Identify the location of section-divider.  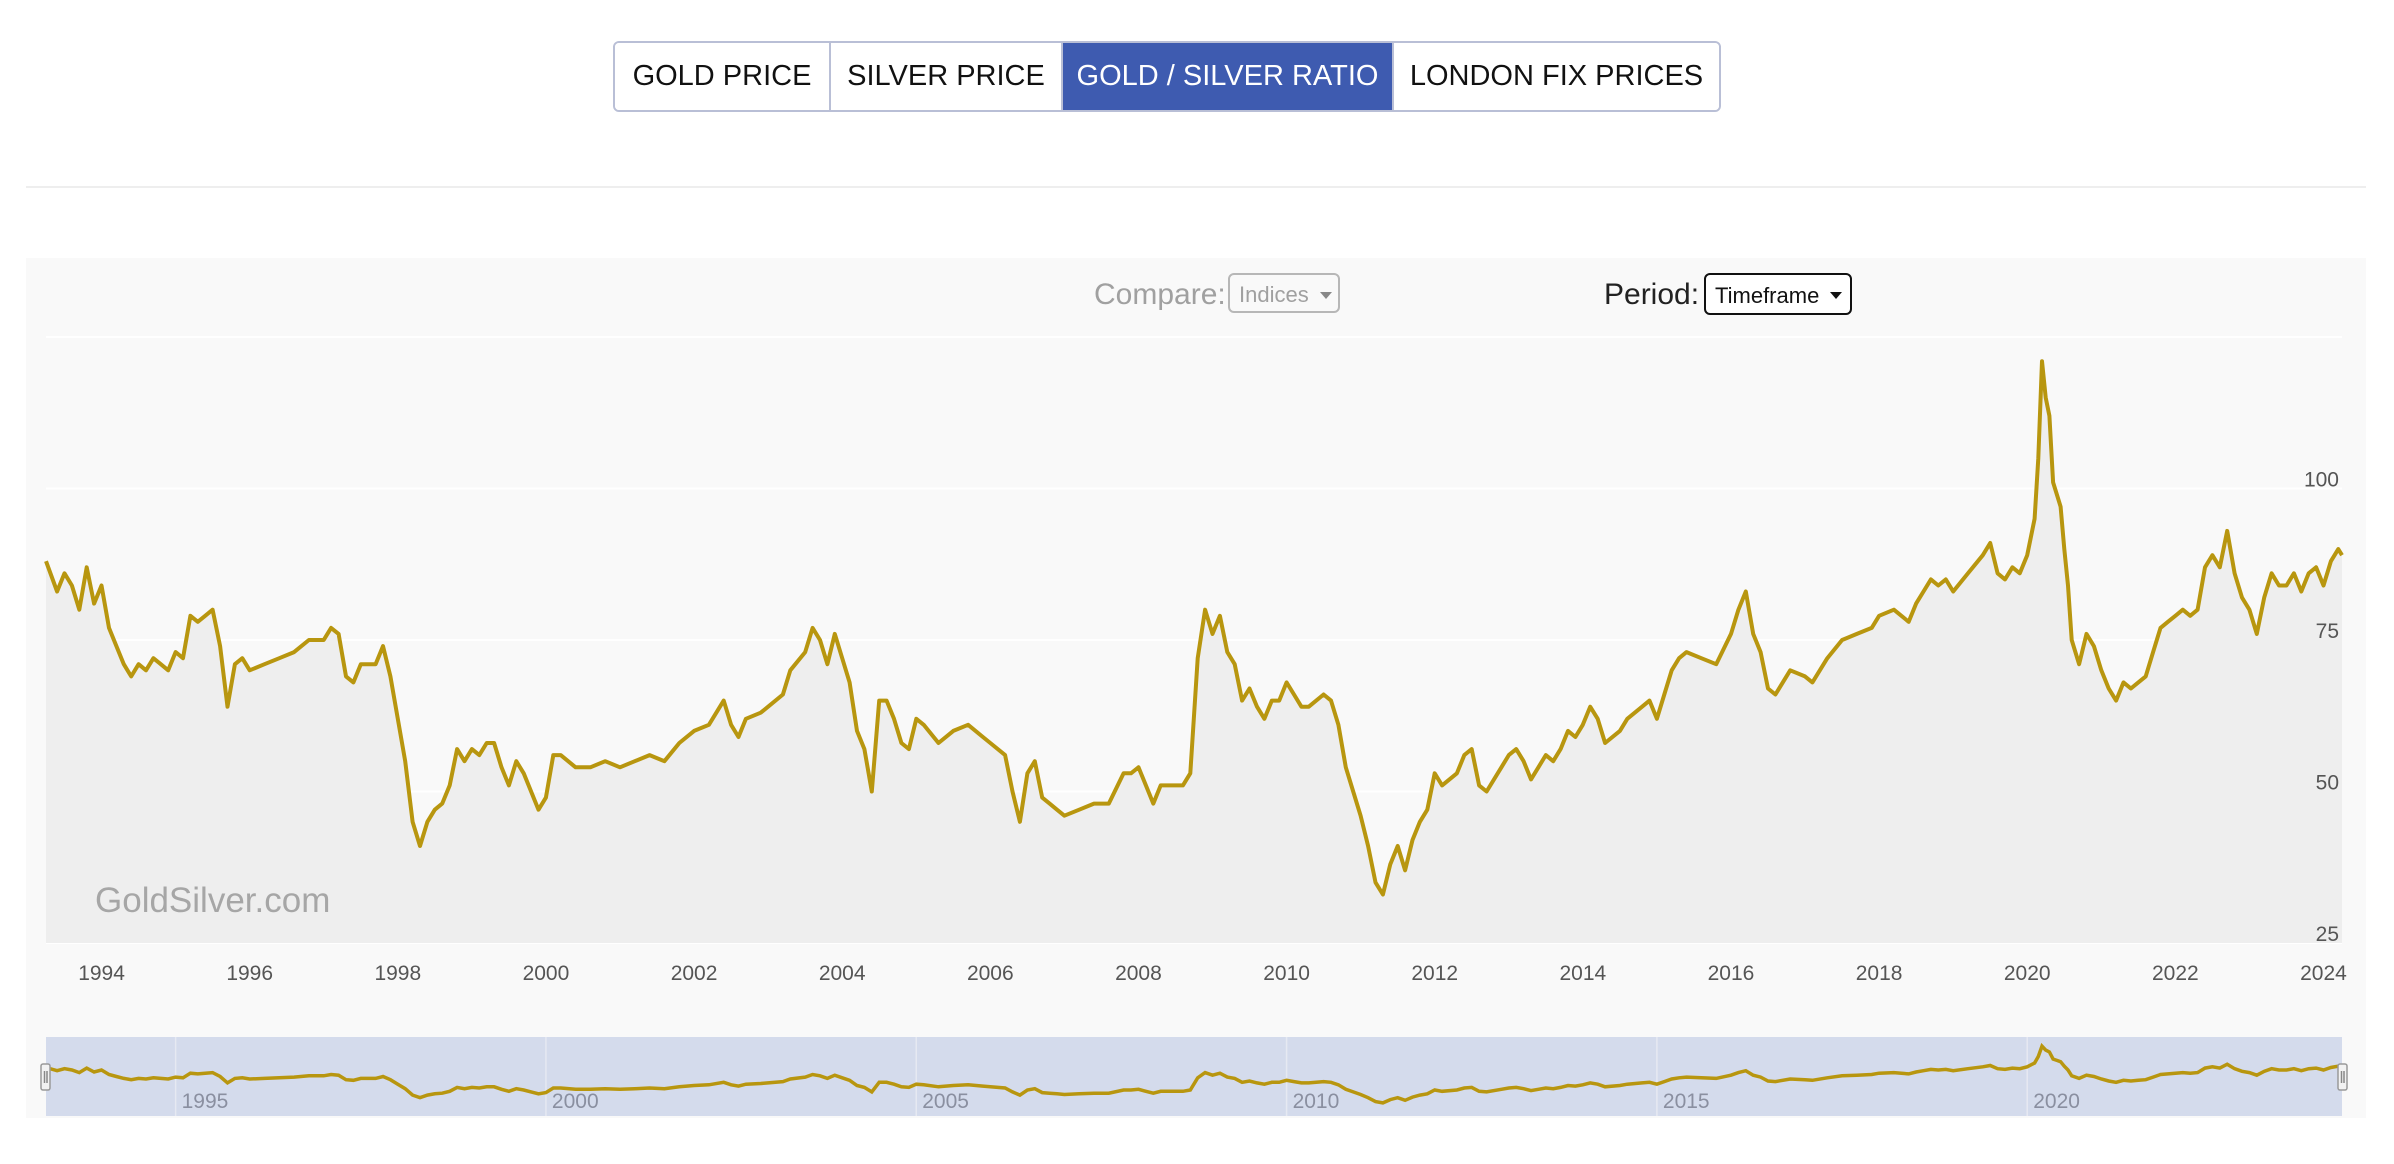
(1196, 187).